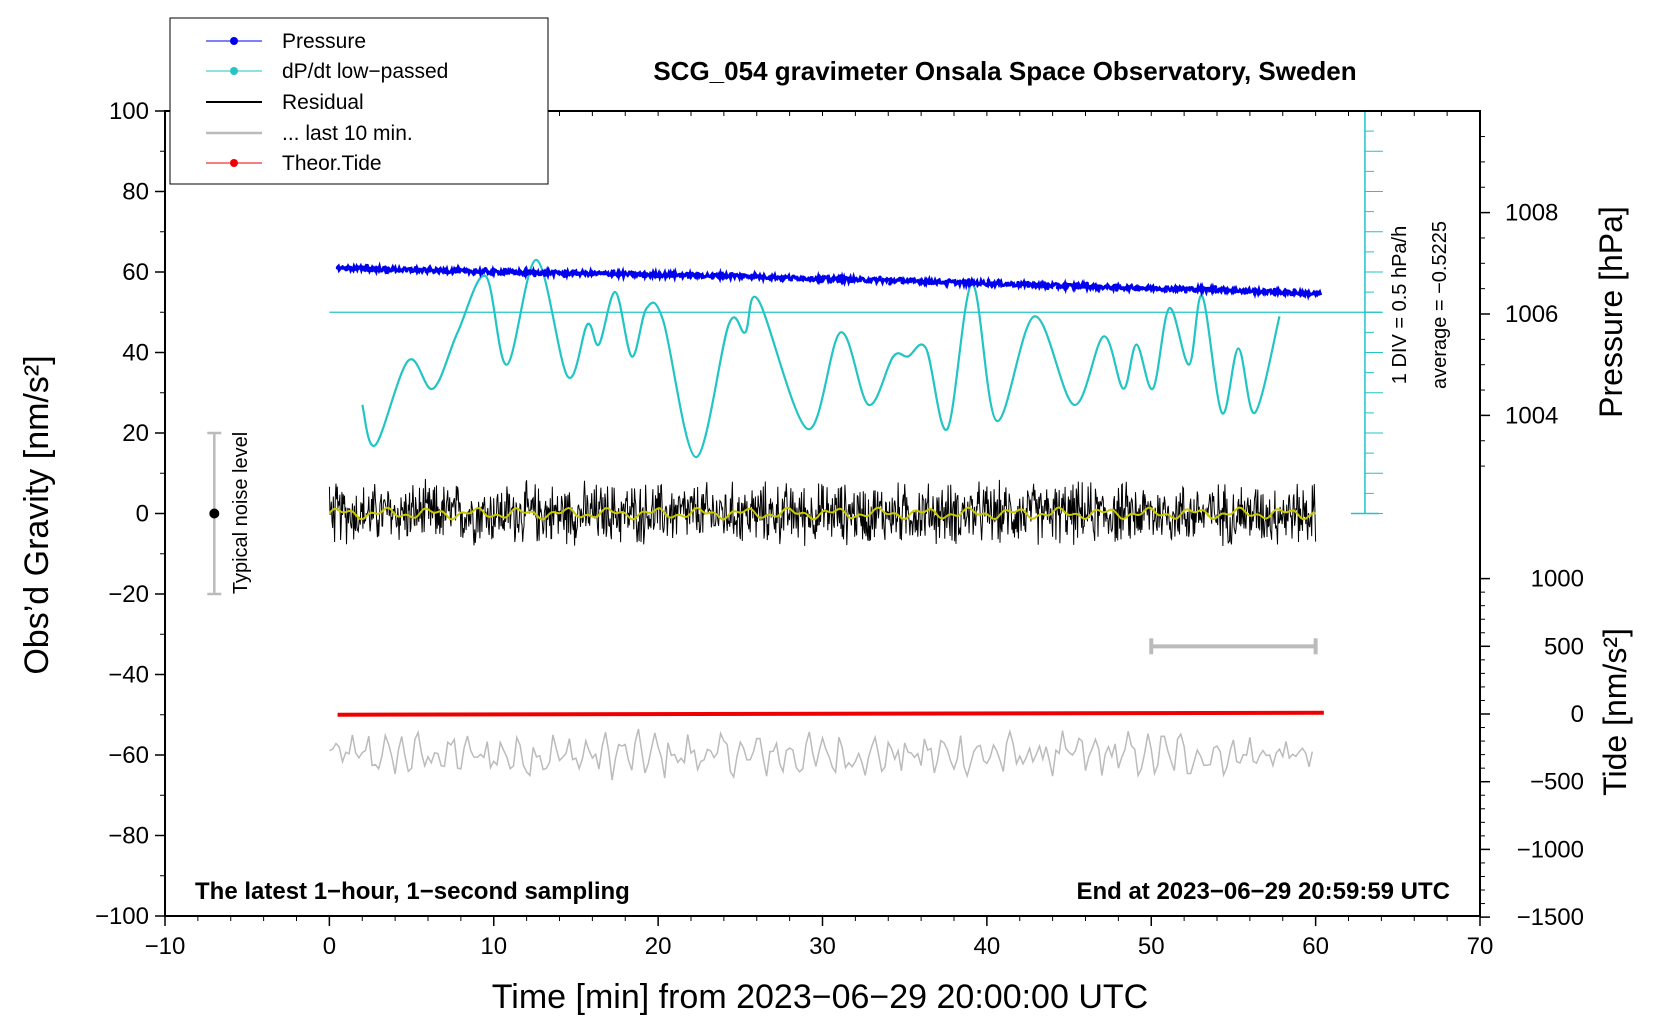 The width and height of the screenshot is (1660, 1020). Describe the element at coordinates (234, 71) in the screenshot. I see `legend-marker-dpdt` at that location.